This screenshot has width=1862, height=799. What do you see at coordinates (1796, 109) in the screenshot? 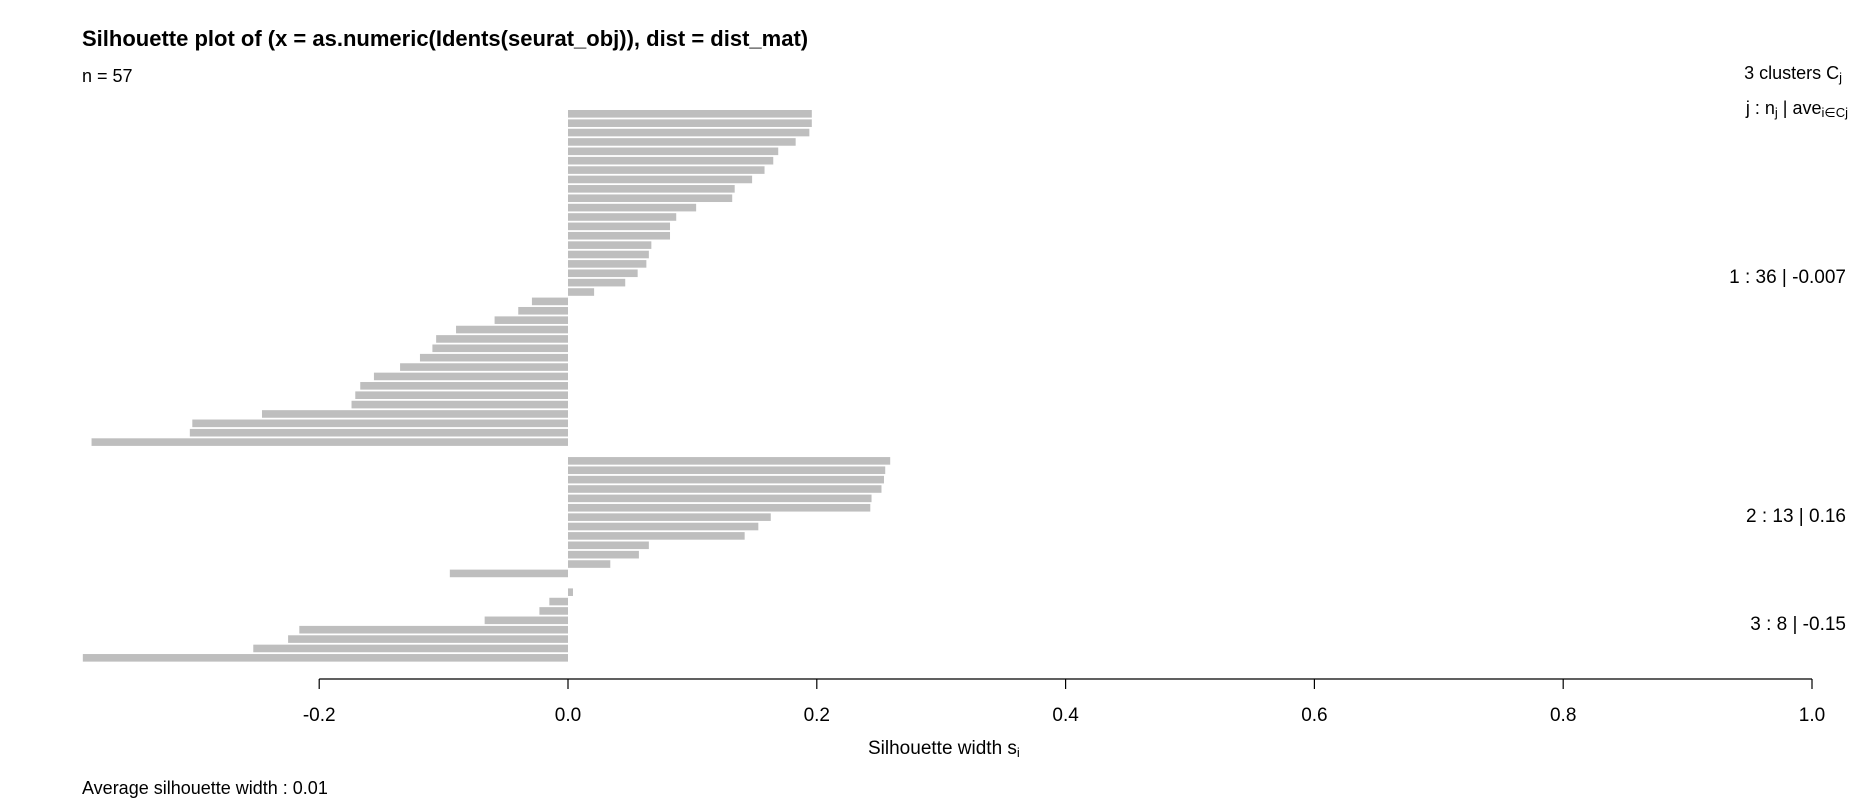
I see `legend-header-line2: j : nj | avei∈Cj` at bounding box center [1796, 109].